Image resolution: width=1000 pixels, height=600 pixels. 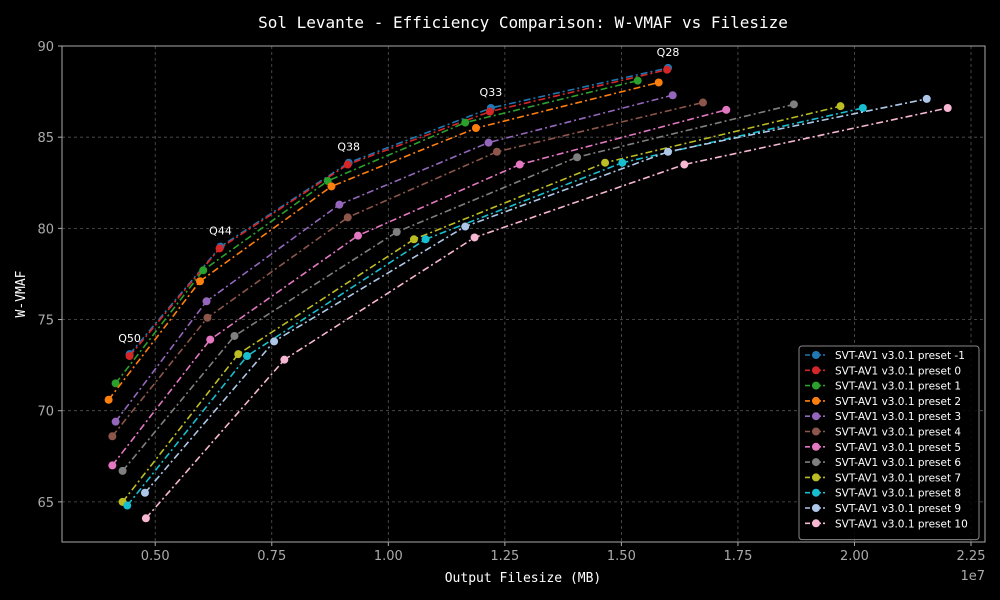 I want to click on y-tick-label: 90, so click(x=45, y=47).